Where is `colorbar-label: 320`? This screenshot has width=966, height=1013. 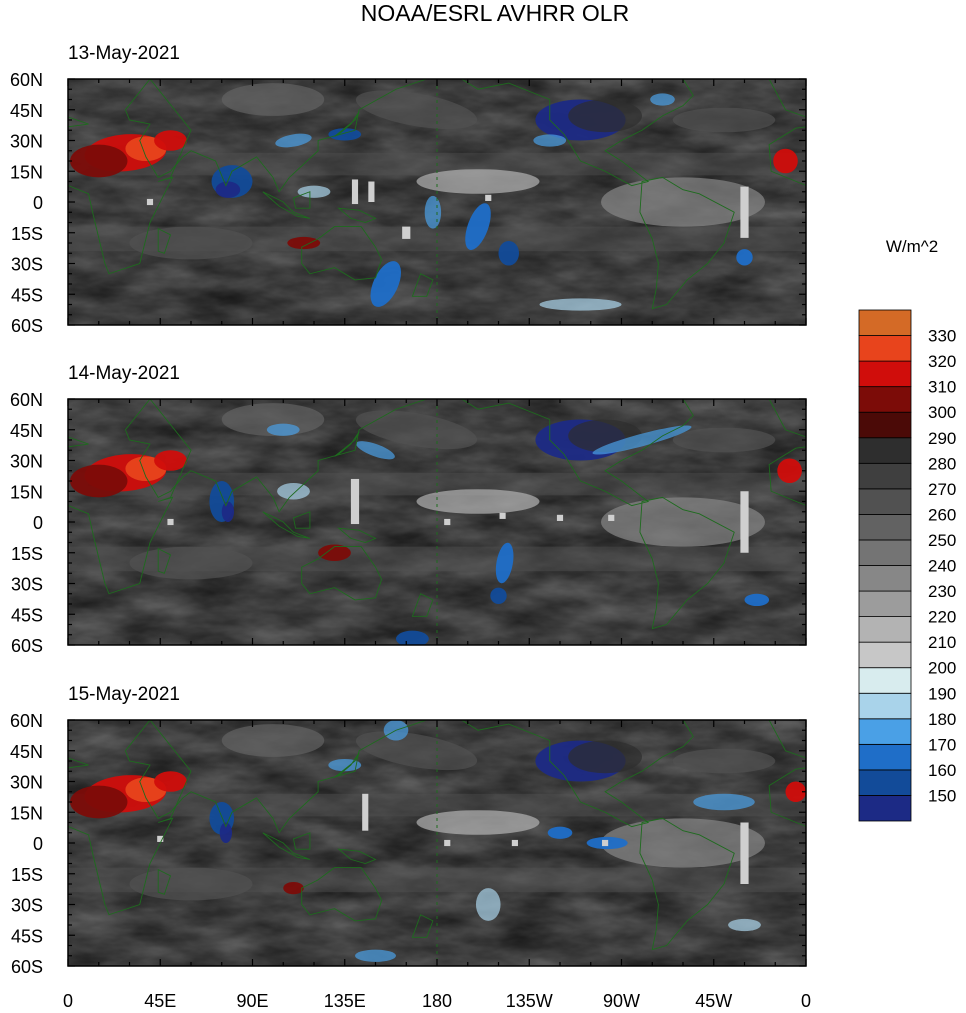 colorbar-label: 320 is located at coordinates (942, 361).